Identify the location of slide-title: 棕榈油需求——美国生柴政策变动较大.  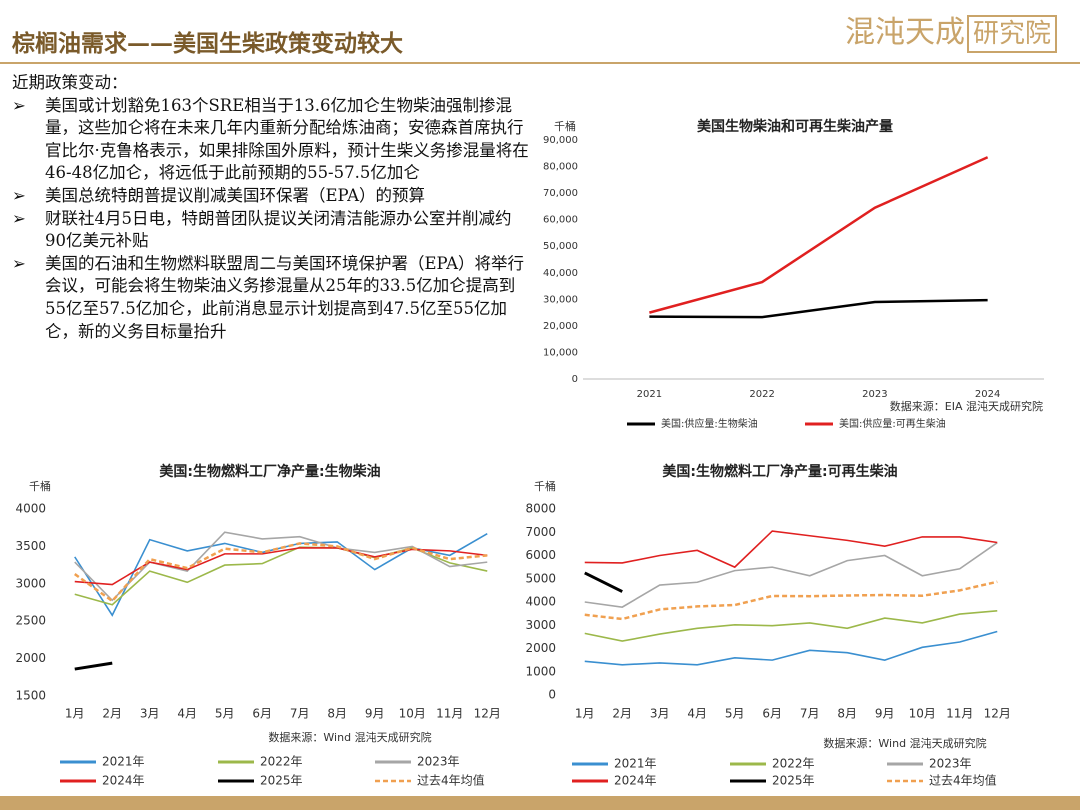
(207, 43).